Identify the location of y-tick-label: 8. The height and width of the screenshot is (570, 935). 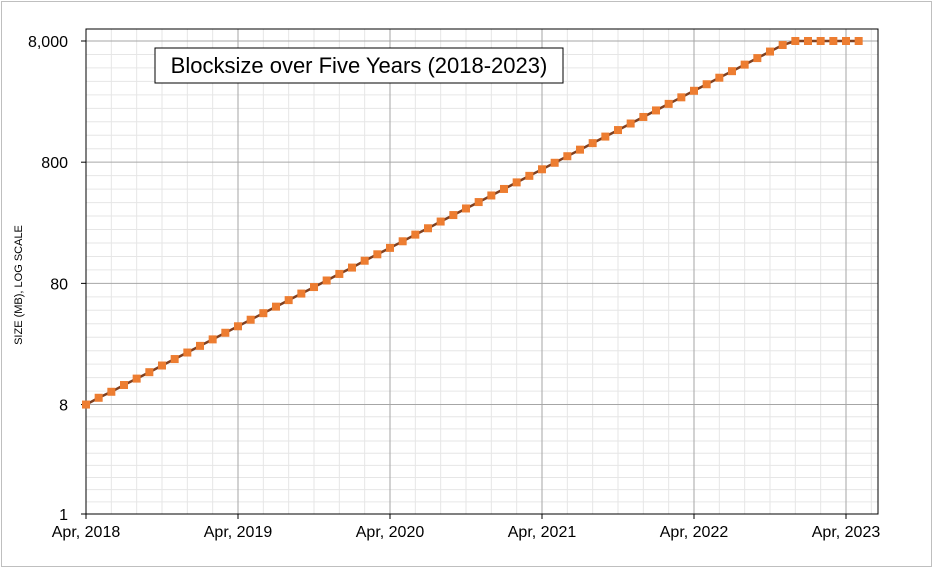
(63, 406).